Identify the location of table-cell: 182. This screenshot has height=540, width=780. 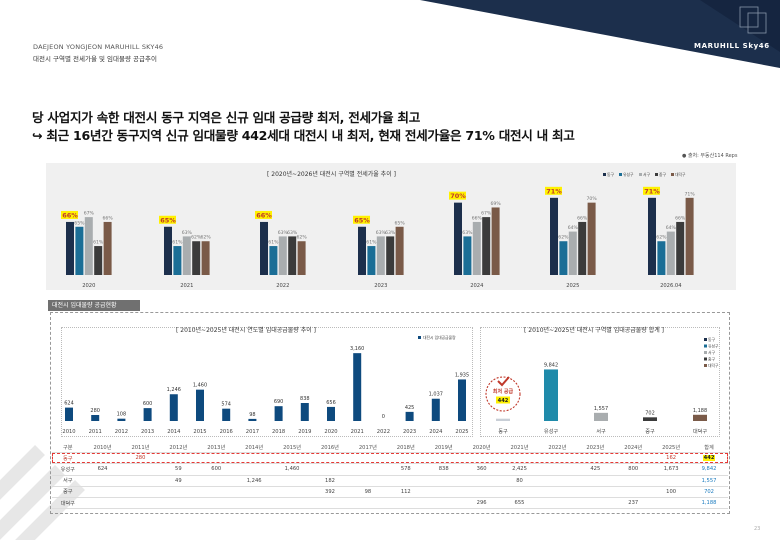
(330, 481).